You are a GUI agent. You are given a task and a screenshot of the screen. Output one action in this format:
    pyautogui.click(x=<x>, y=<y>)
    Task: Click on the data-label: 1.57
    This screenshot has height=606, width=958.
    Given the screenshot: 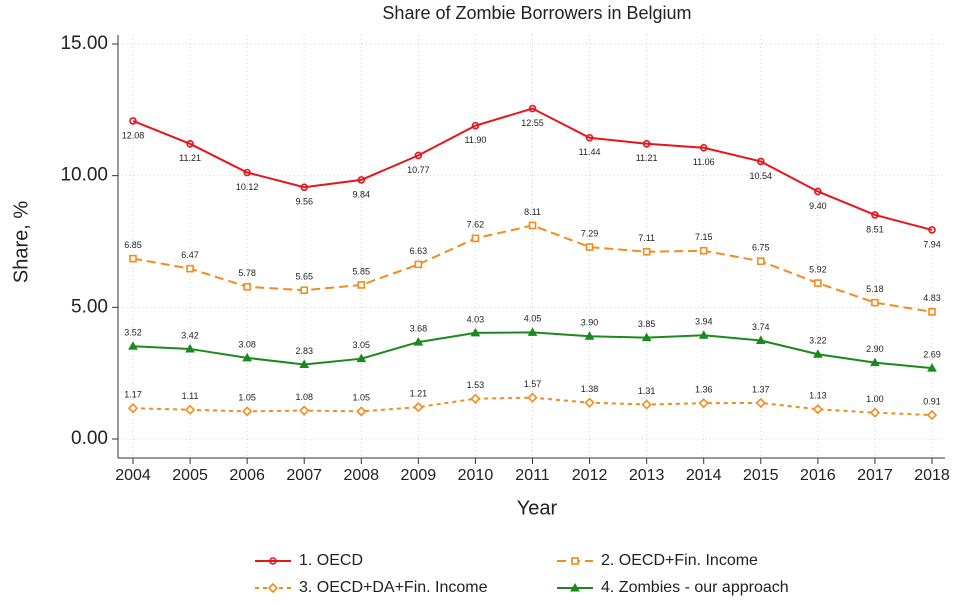 What is the action you would take?
    pyautogui.click(x=533, y=384)
    